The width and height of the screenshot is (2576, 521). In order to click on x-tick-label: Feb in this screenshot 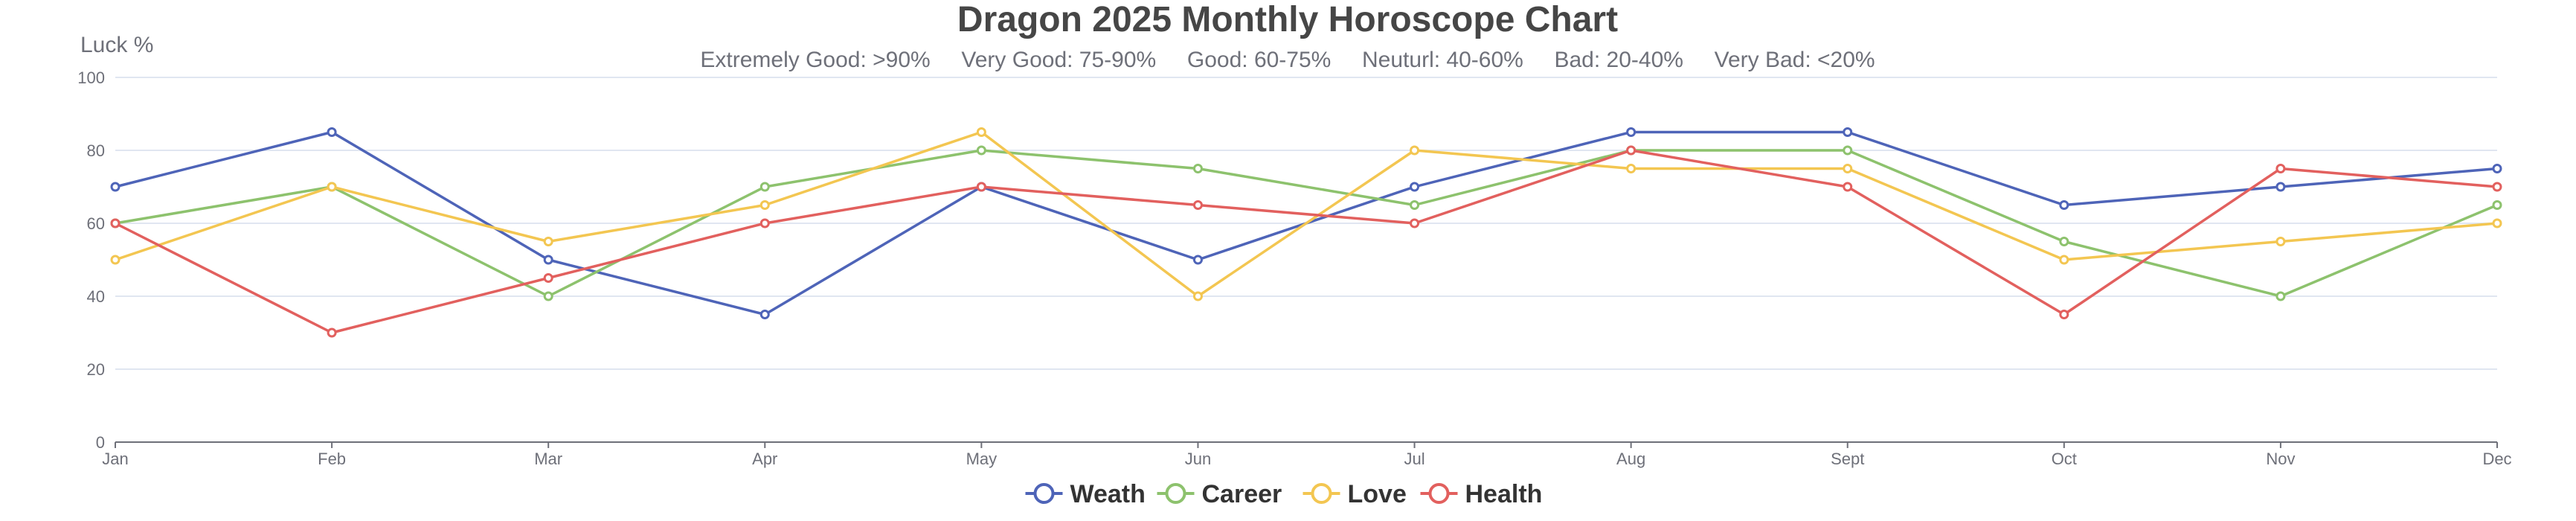, I will do `click(332, 459)`.